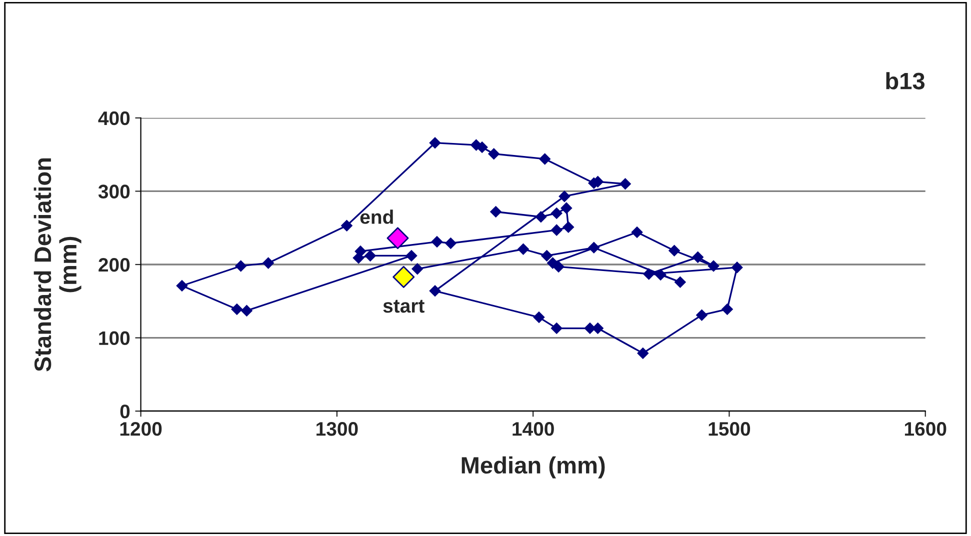  Describe the element at coordinates (125, 411) in the screenshot. I see `y-tick-label: 0` at that location.